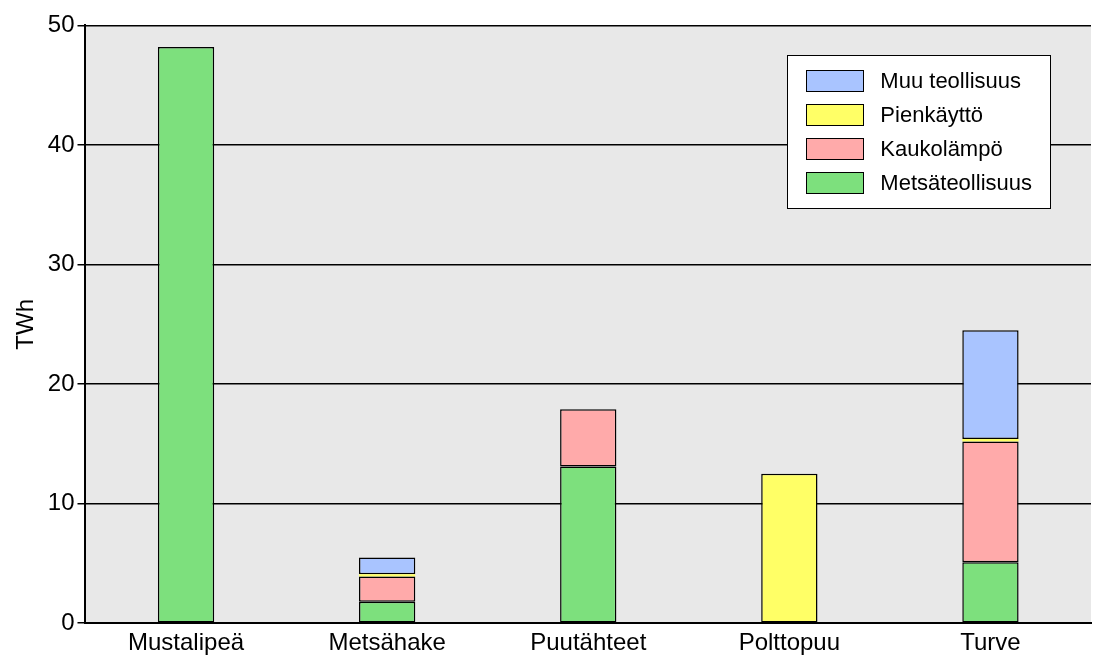 The width and height of the screenshot is (1103, 672). I want to click on y-tick-label: 30, so click(61, 263).